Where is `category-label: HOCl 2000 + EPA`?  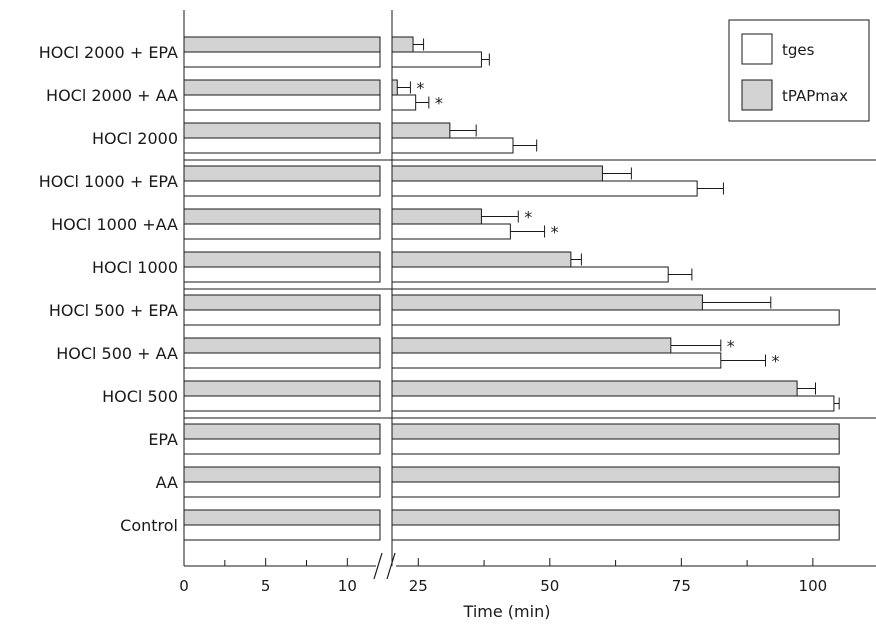
category-label: HOCl 2000 + EPA is located at coordinates (108, 52).